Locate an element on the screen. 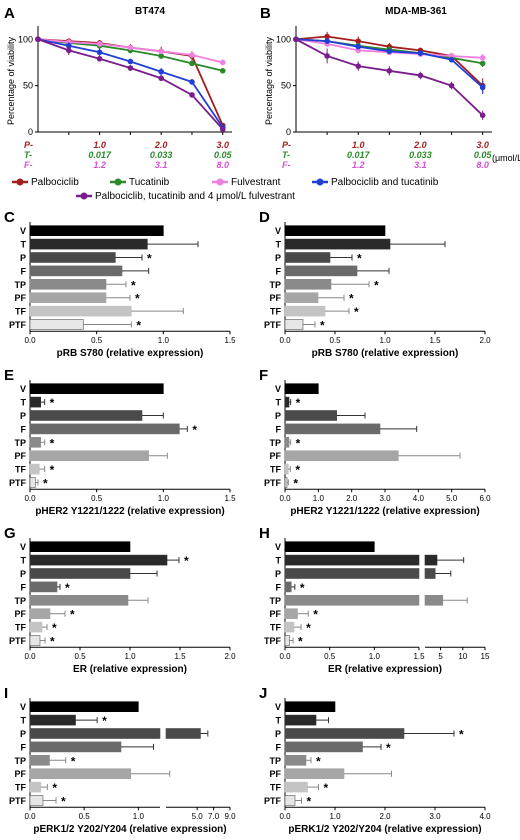  panel-B-dose-value: 2.0 is located at coordinates (420, 145).